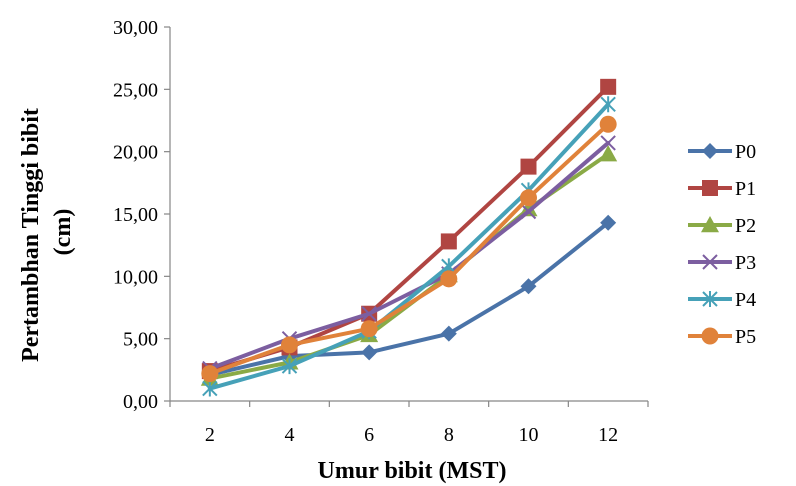  I want to click on y-axis-title: Pertambhan Tinggi bibit (cm), so click(47, 232).